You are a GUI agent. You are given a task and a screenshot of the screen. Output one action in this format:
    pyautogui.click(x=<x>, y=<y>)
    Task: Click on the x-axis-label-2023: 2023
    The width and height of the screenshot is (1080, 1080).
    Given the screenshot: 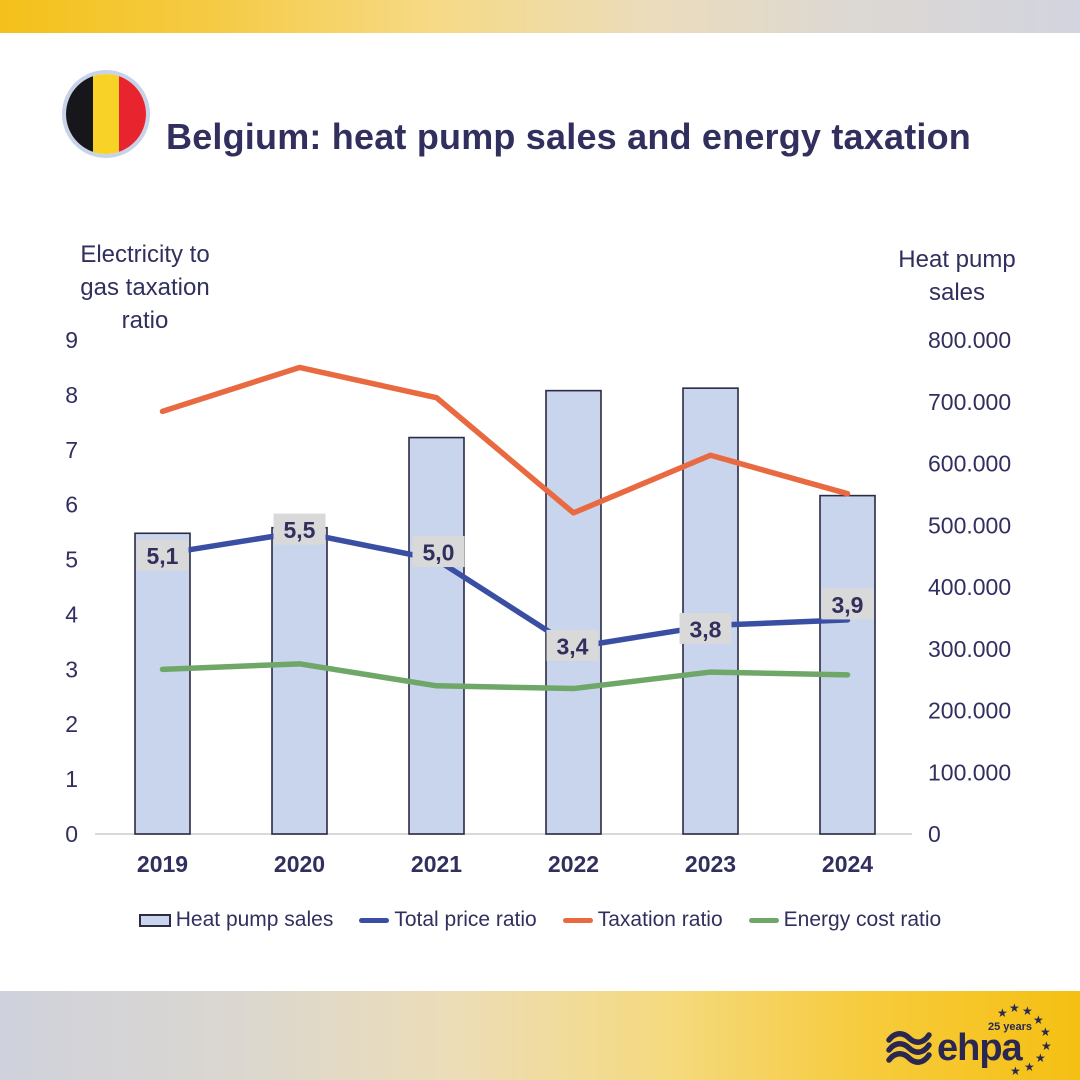 What is the action you would take?
    pyautogui.click(x=710, y=864)
    